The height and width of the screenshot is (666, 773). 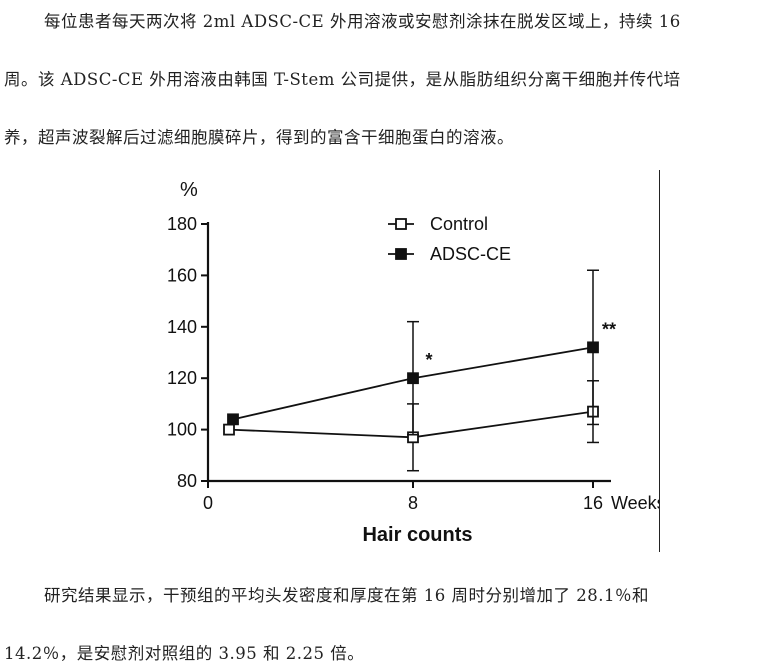 What do you see at coordinates (182, 378) in the screenshot?
I see `y-tick-label: 120` at bounding box center [182, 378].